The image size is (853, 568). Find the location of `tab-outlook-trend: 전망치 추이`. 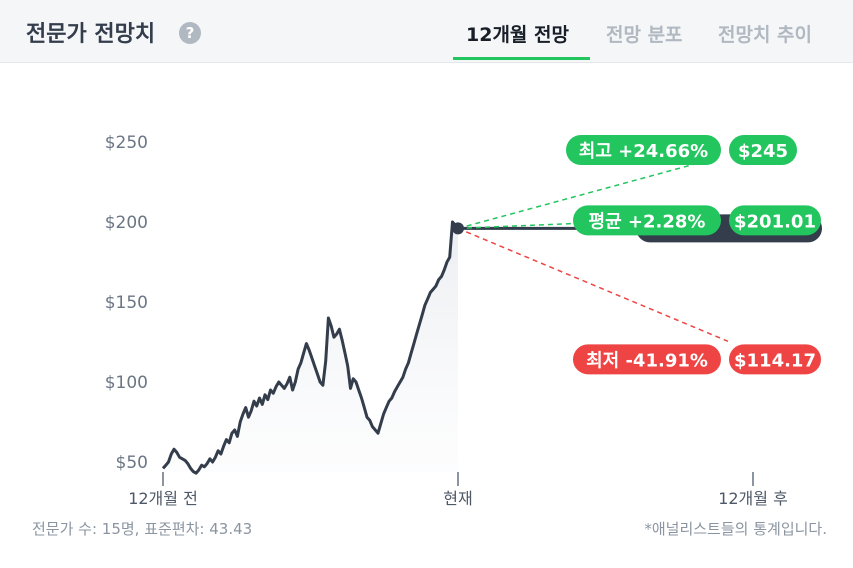

tab-outlook-trend: 전망치 추이 is located at coordinates (765, 35).